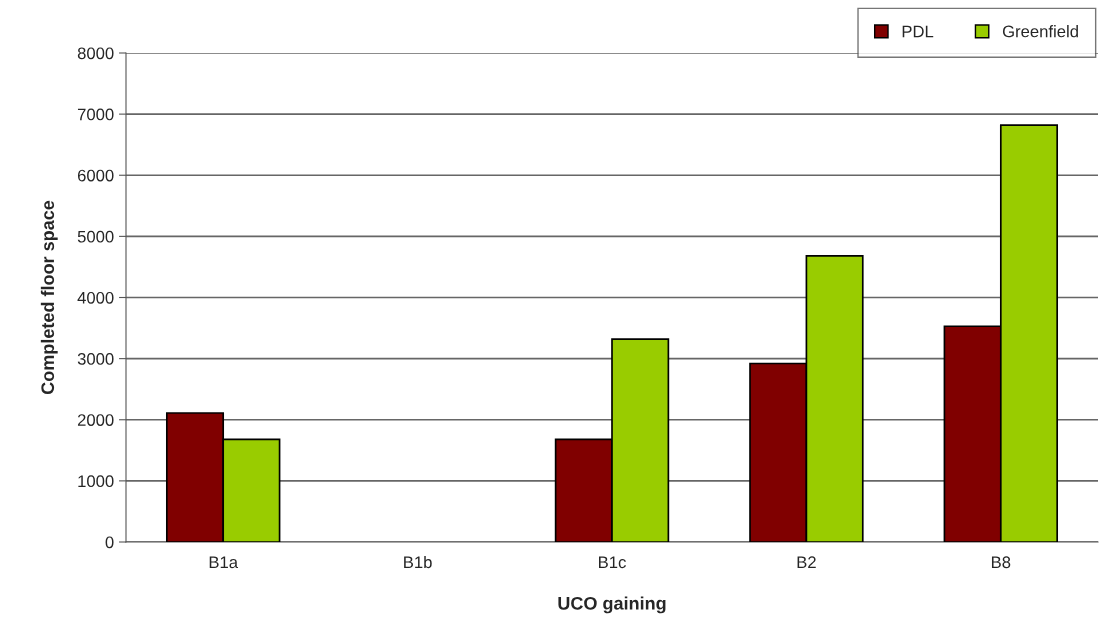  Describe the element at coordinates (95, 297) in the screenshot. I see `y-tick-label: 4000` at that location.